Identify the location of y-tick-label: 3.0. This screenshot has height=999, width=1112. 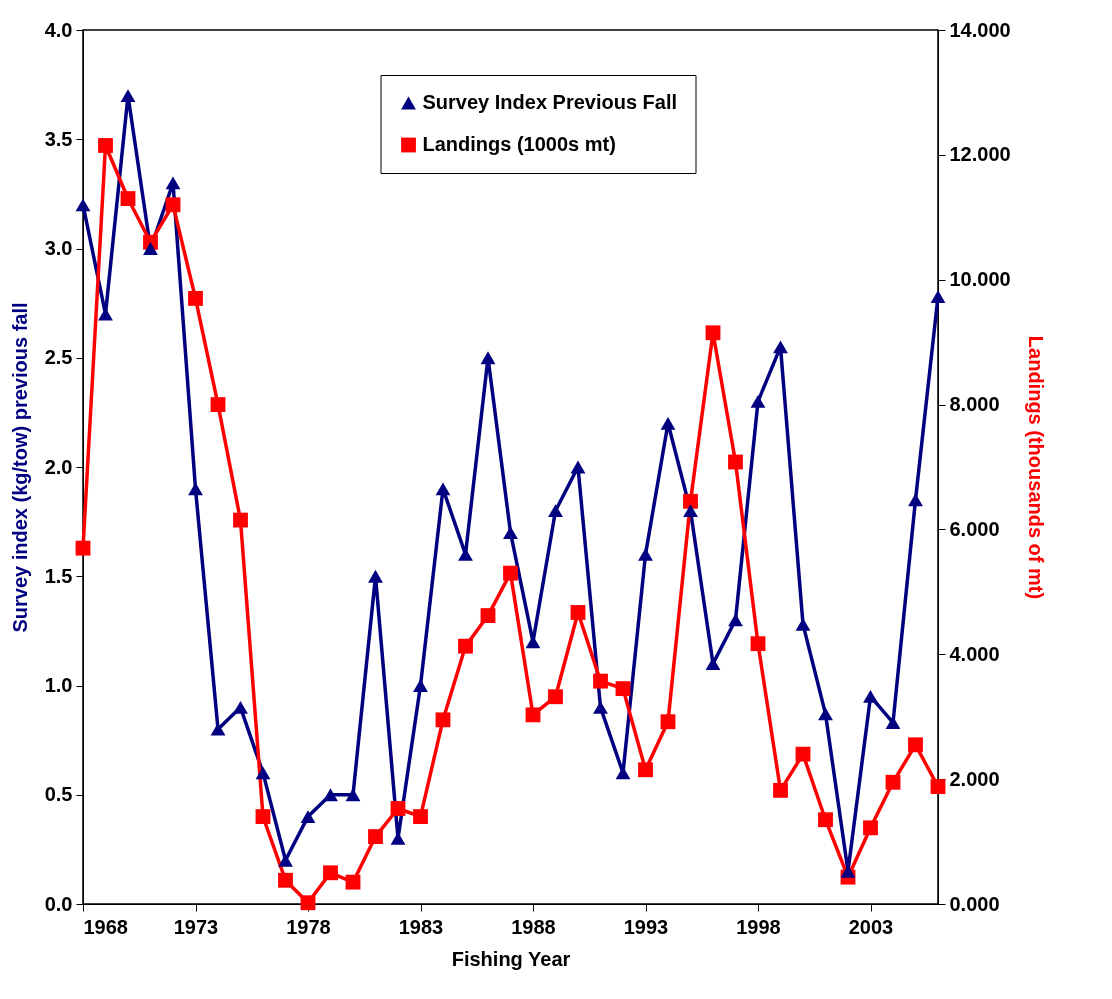
(58, 248).